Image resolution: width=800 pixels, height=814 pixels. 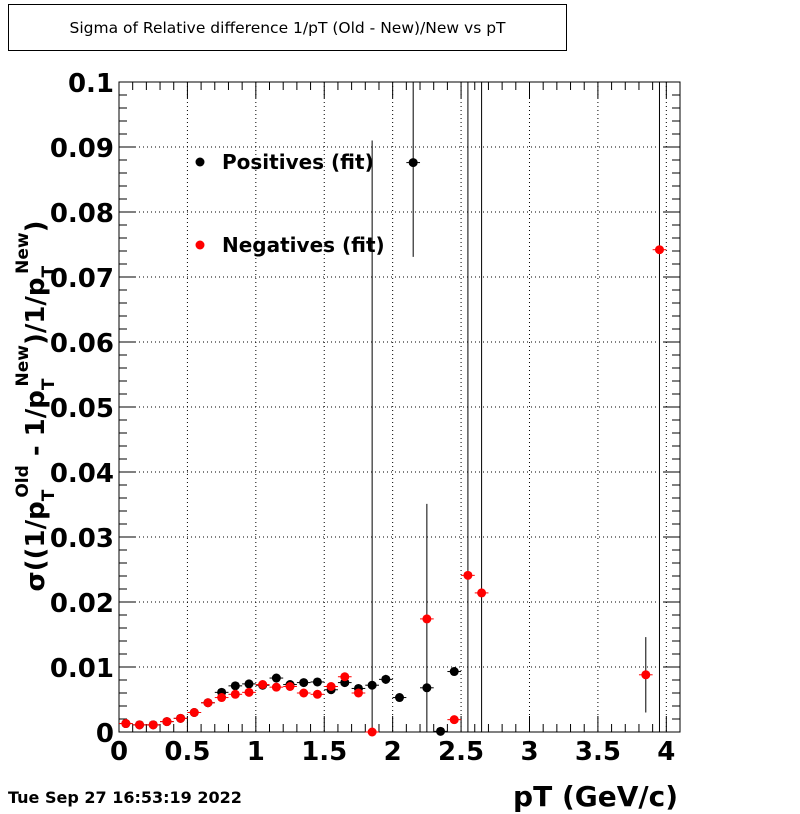 I want to click on x-tick-label: 0, so click(x=119, y=752).